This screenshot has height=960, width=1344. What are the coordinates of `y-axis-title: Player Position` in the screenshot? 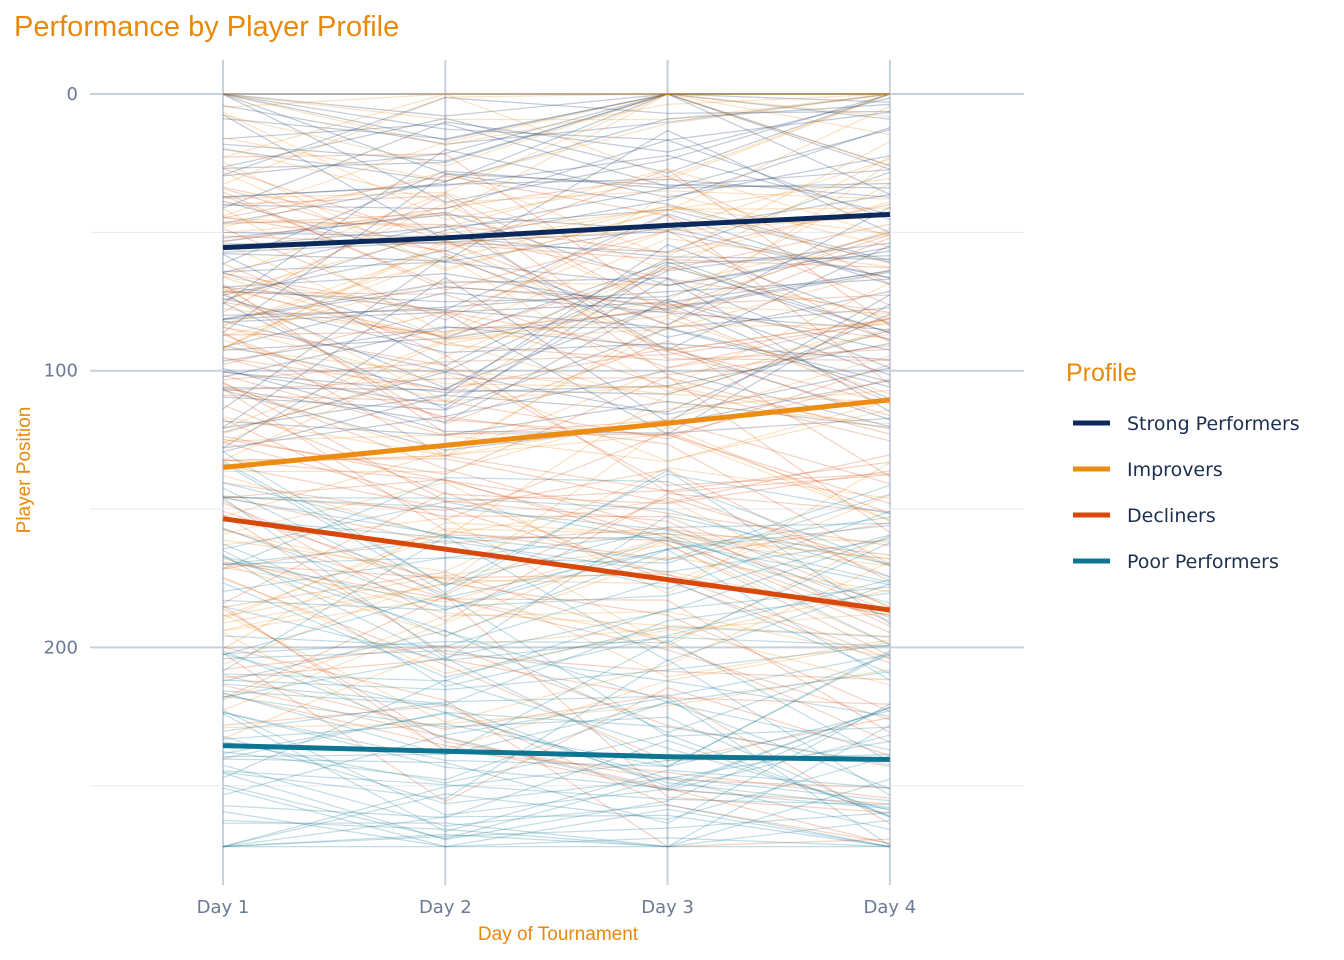 It's located at (24, 470).